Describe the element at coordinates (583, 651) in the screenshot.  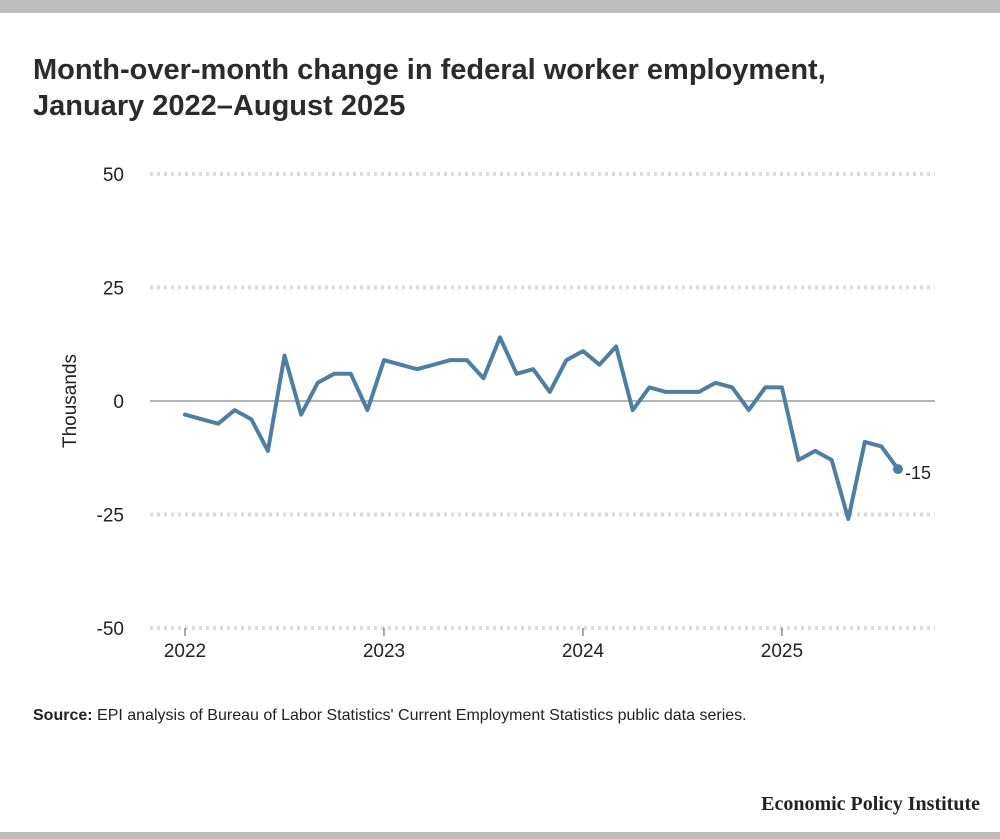
I see `x-tick-label: 2024` at that location.